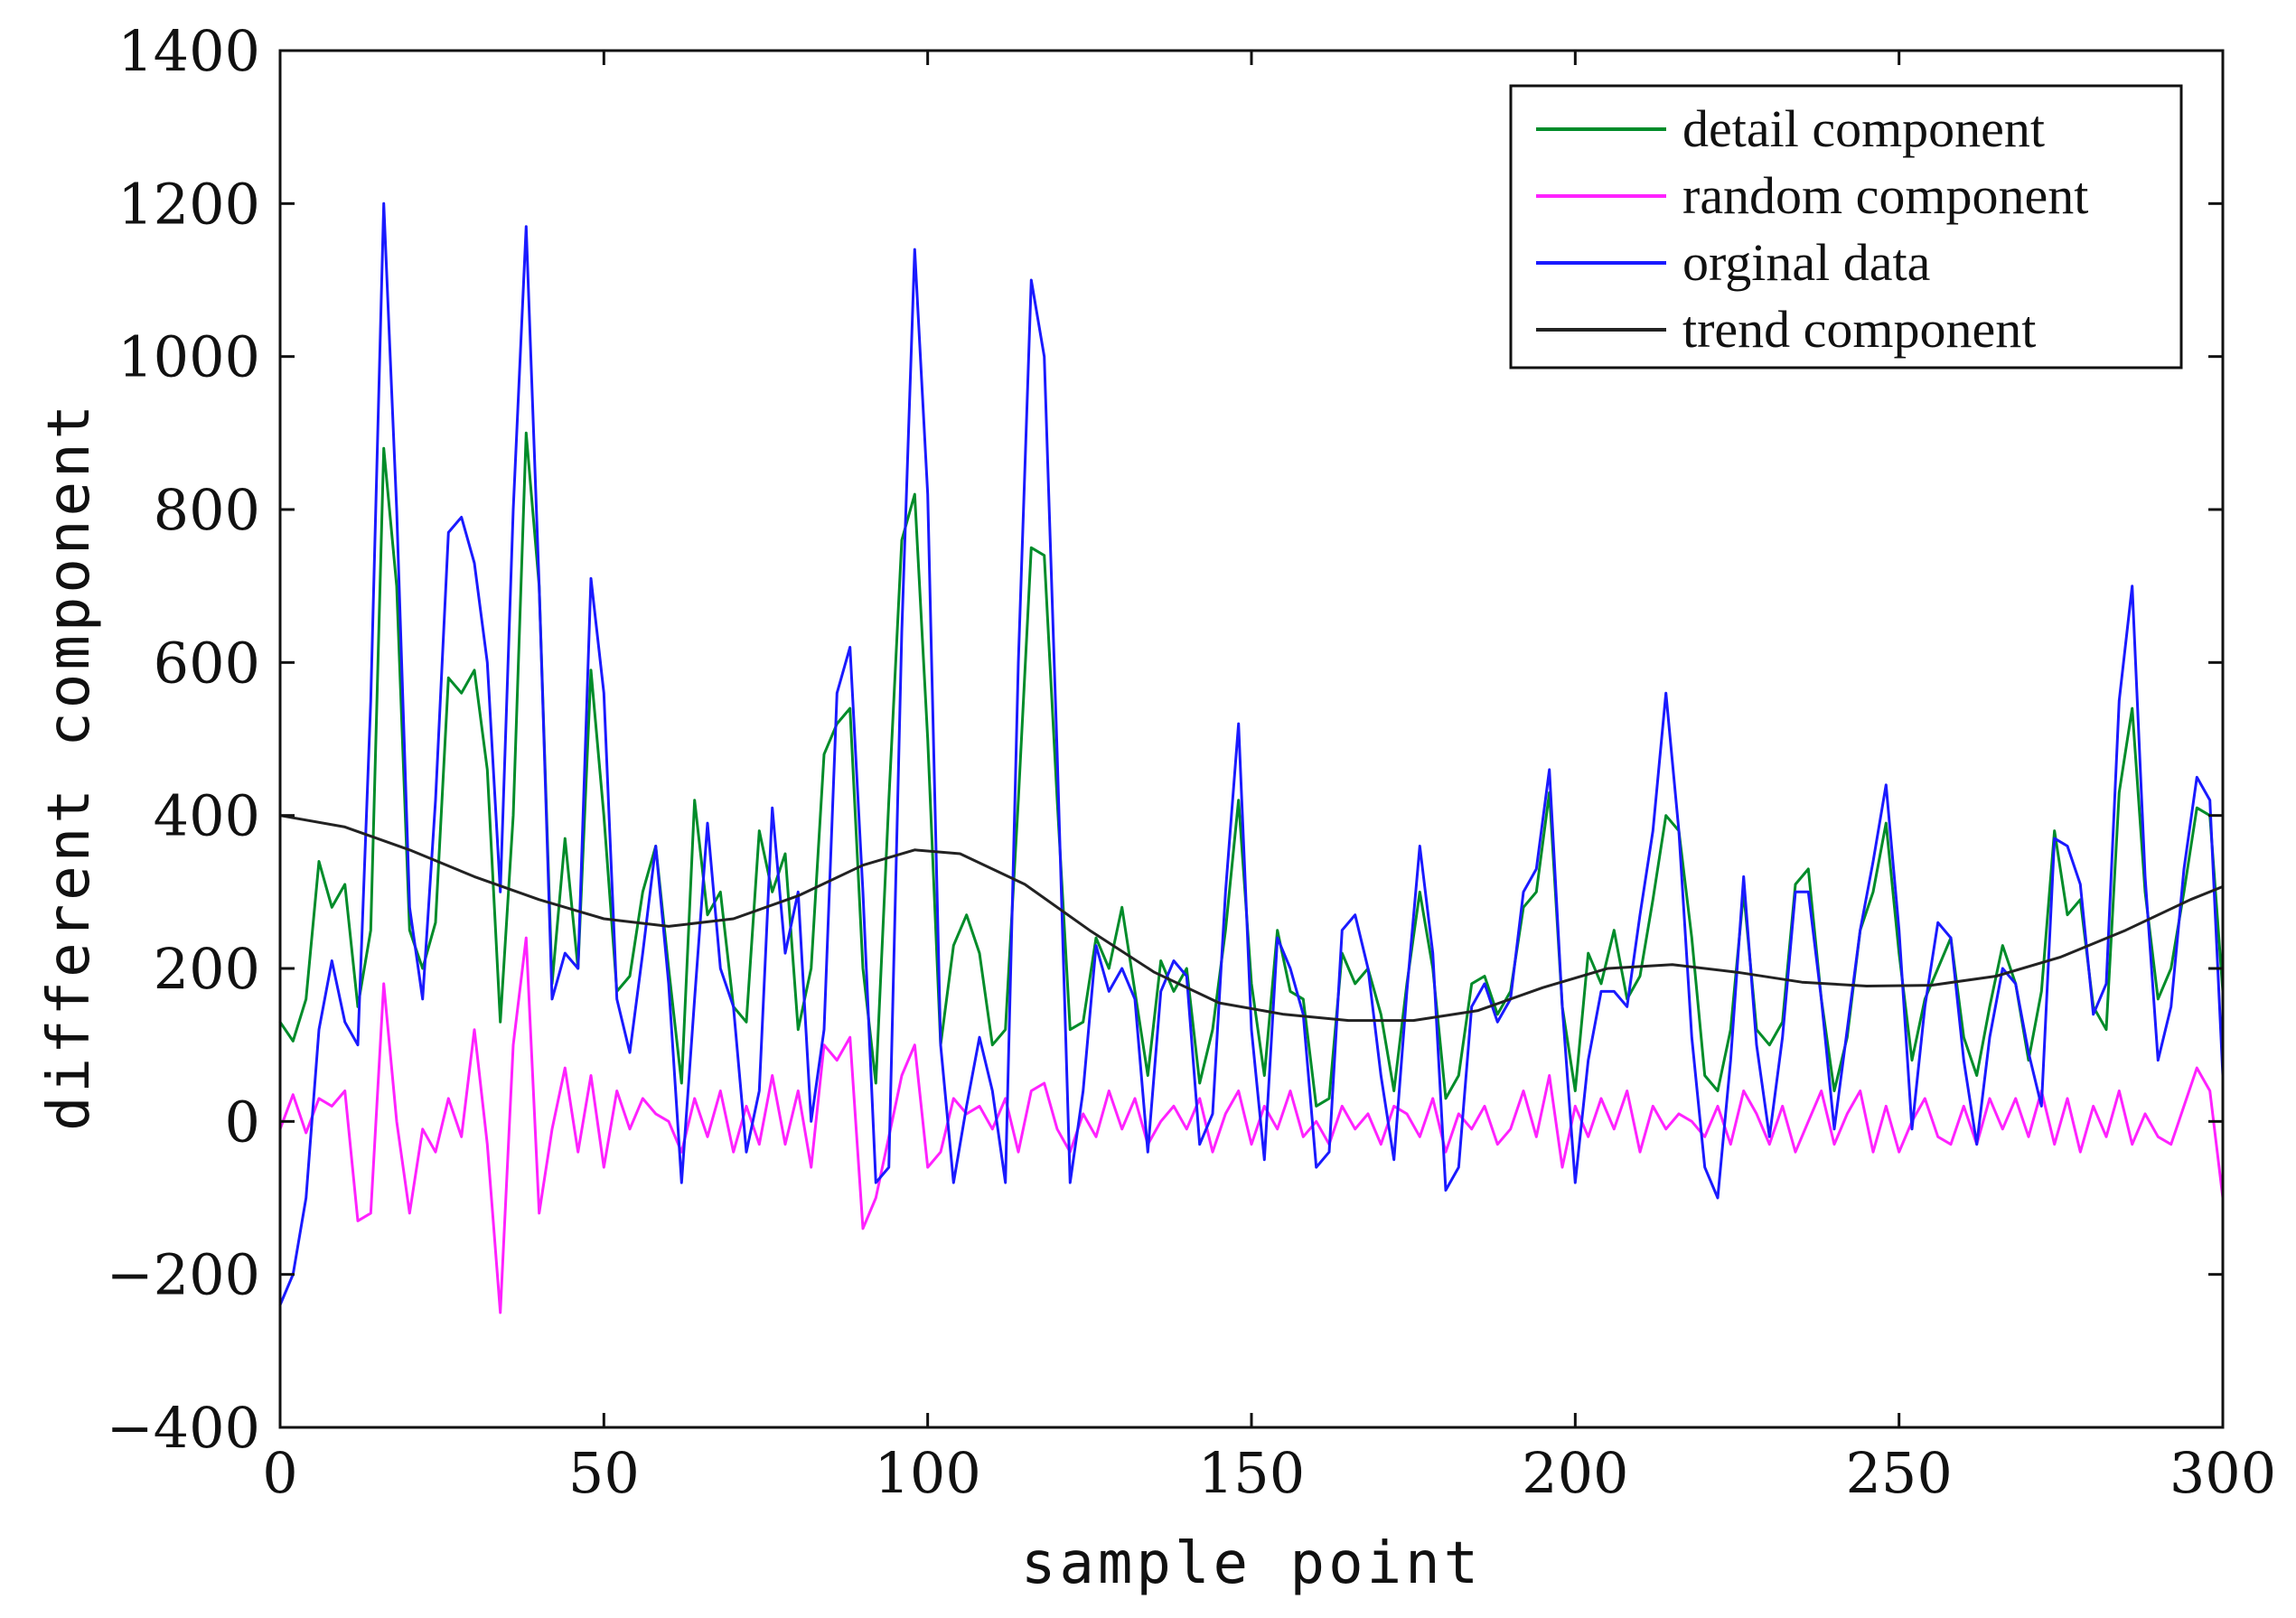 The height and width of the screenshot is (1618, 2296). Describe the element at coordinates (207, 816) in the screenshot. I see `y-tick-label: 400` at that location.